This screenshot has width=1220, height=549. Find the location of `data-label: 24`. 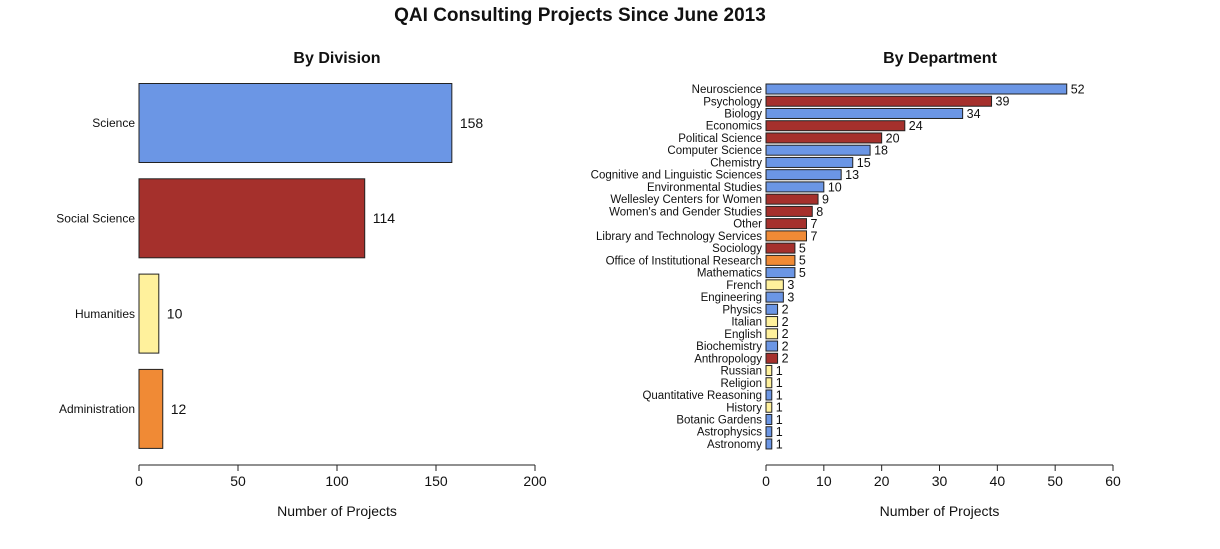

data-label: 24 is located at coordinates (916, 126).